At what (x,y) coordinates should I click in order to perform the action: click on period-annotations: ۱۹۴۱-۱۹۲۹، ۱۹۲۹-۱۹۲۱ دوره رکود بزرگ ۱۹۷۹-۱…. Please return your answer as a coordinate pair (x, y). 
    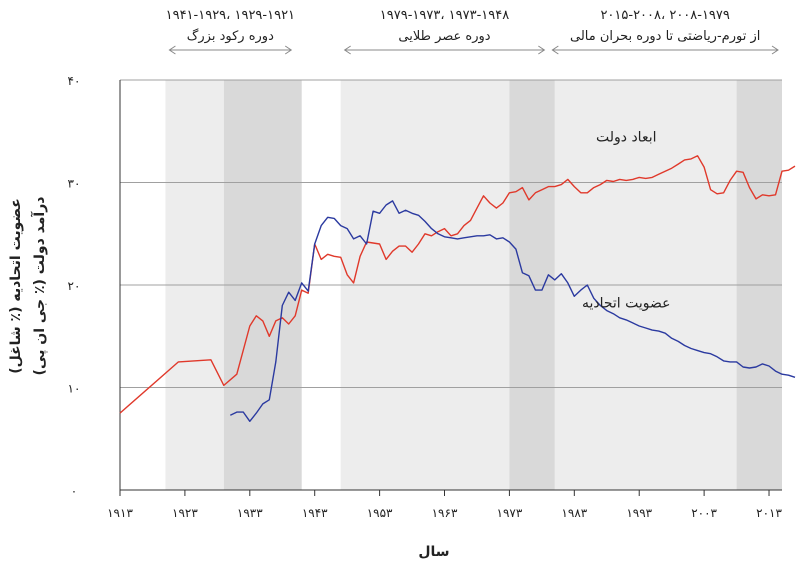
    Looking at the image, I should click on (472, 31).